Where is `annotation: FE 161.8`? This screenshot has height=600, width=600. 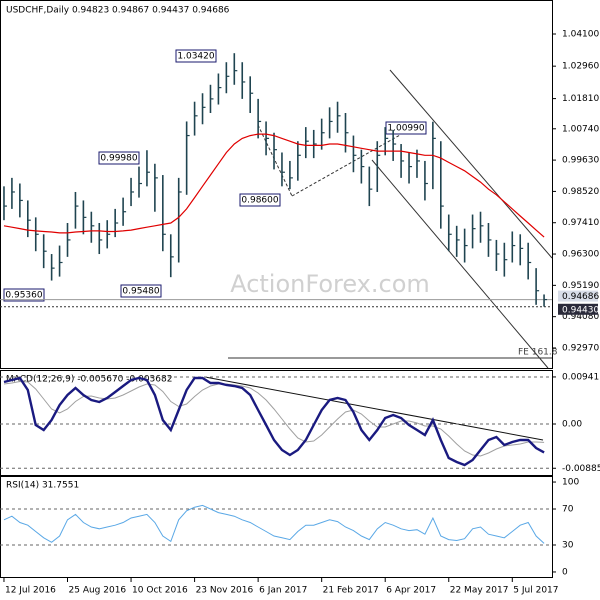 annotation: FE 161.8 is located at coordinates (538, 353).